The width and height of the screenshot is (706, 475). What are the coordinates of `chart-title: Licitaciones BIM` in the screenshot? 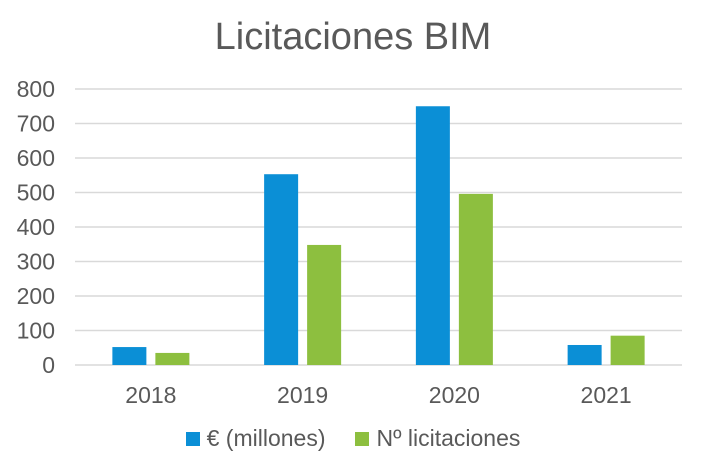 It's located at (353, 37).